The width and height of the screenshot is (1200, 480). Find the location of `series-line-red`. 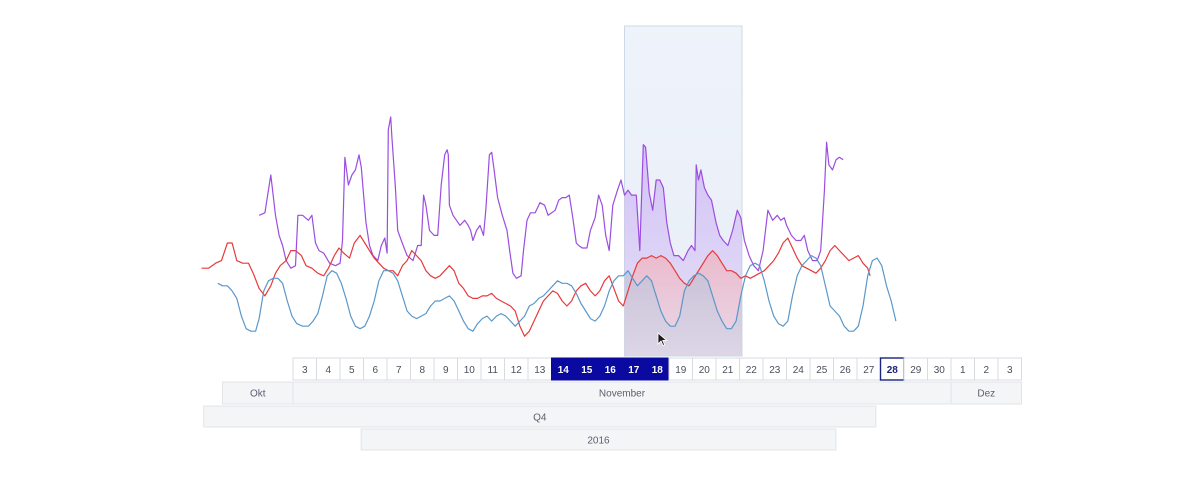

series-line-red is located at coordinates (536, 285).